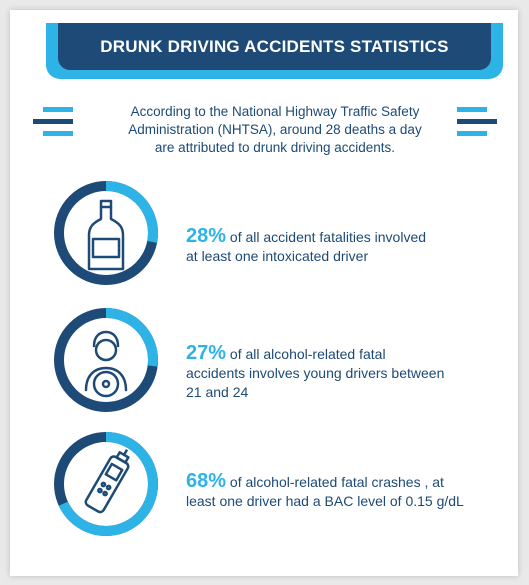 This screenshot has height=585, width=529. I want to click on stat-line: of all alcohol-related fatal, so click(306, 354).